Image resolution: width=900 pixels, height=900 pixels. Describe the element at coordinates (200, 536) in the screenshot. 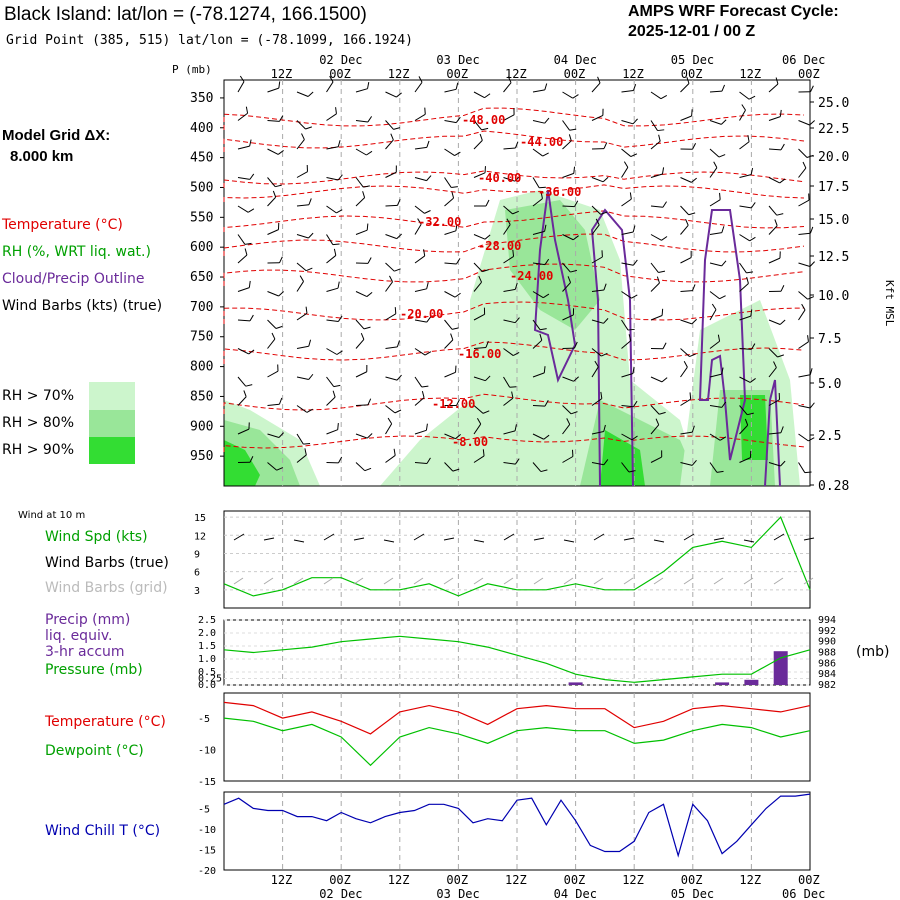

I see `wind-speed-tick-label: 12` at that location.